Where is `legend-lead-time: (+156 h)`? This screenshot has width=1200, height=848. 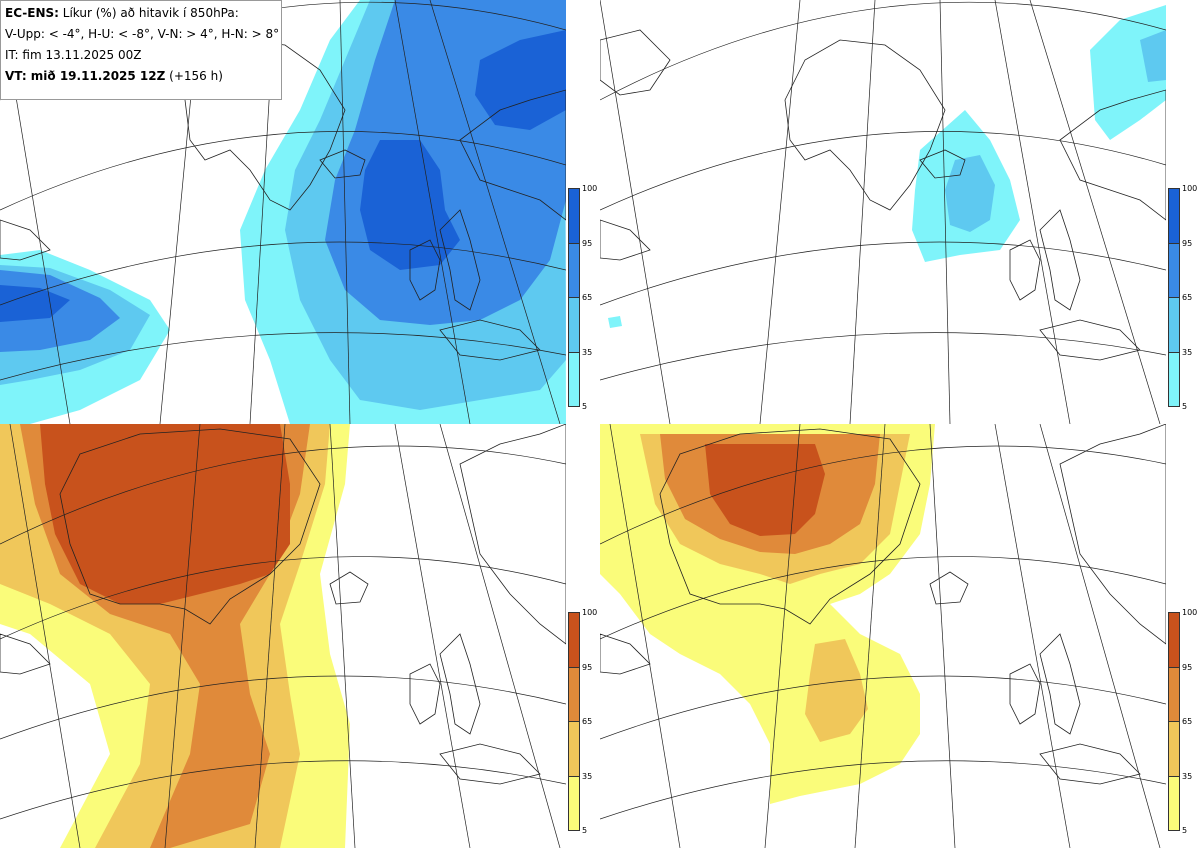 legend-lead-time: (+156 h) is located at coordinates (196, 76).